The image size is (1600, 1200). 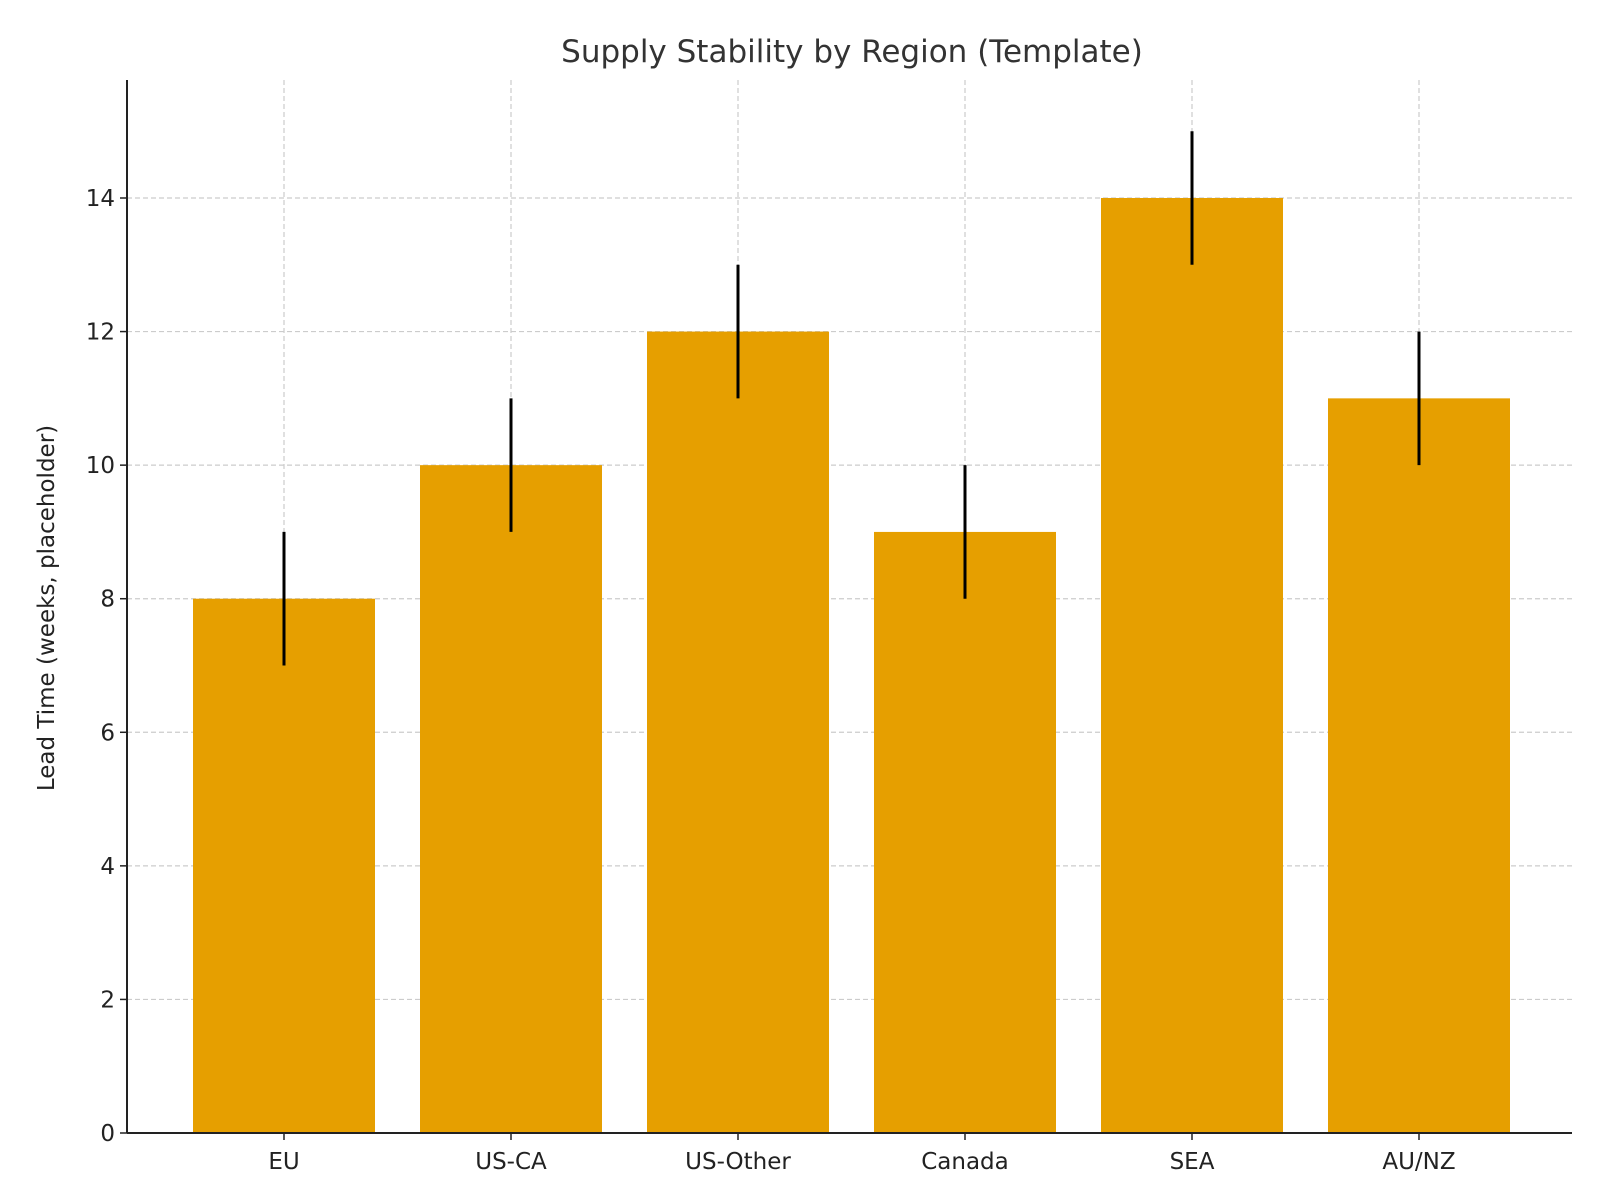 I want to click on bar-eu, so click(x=284, y=865).